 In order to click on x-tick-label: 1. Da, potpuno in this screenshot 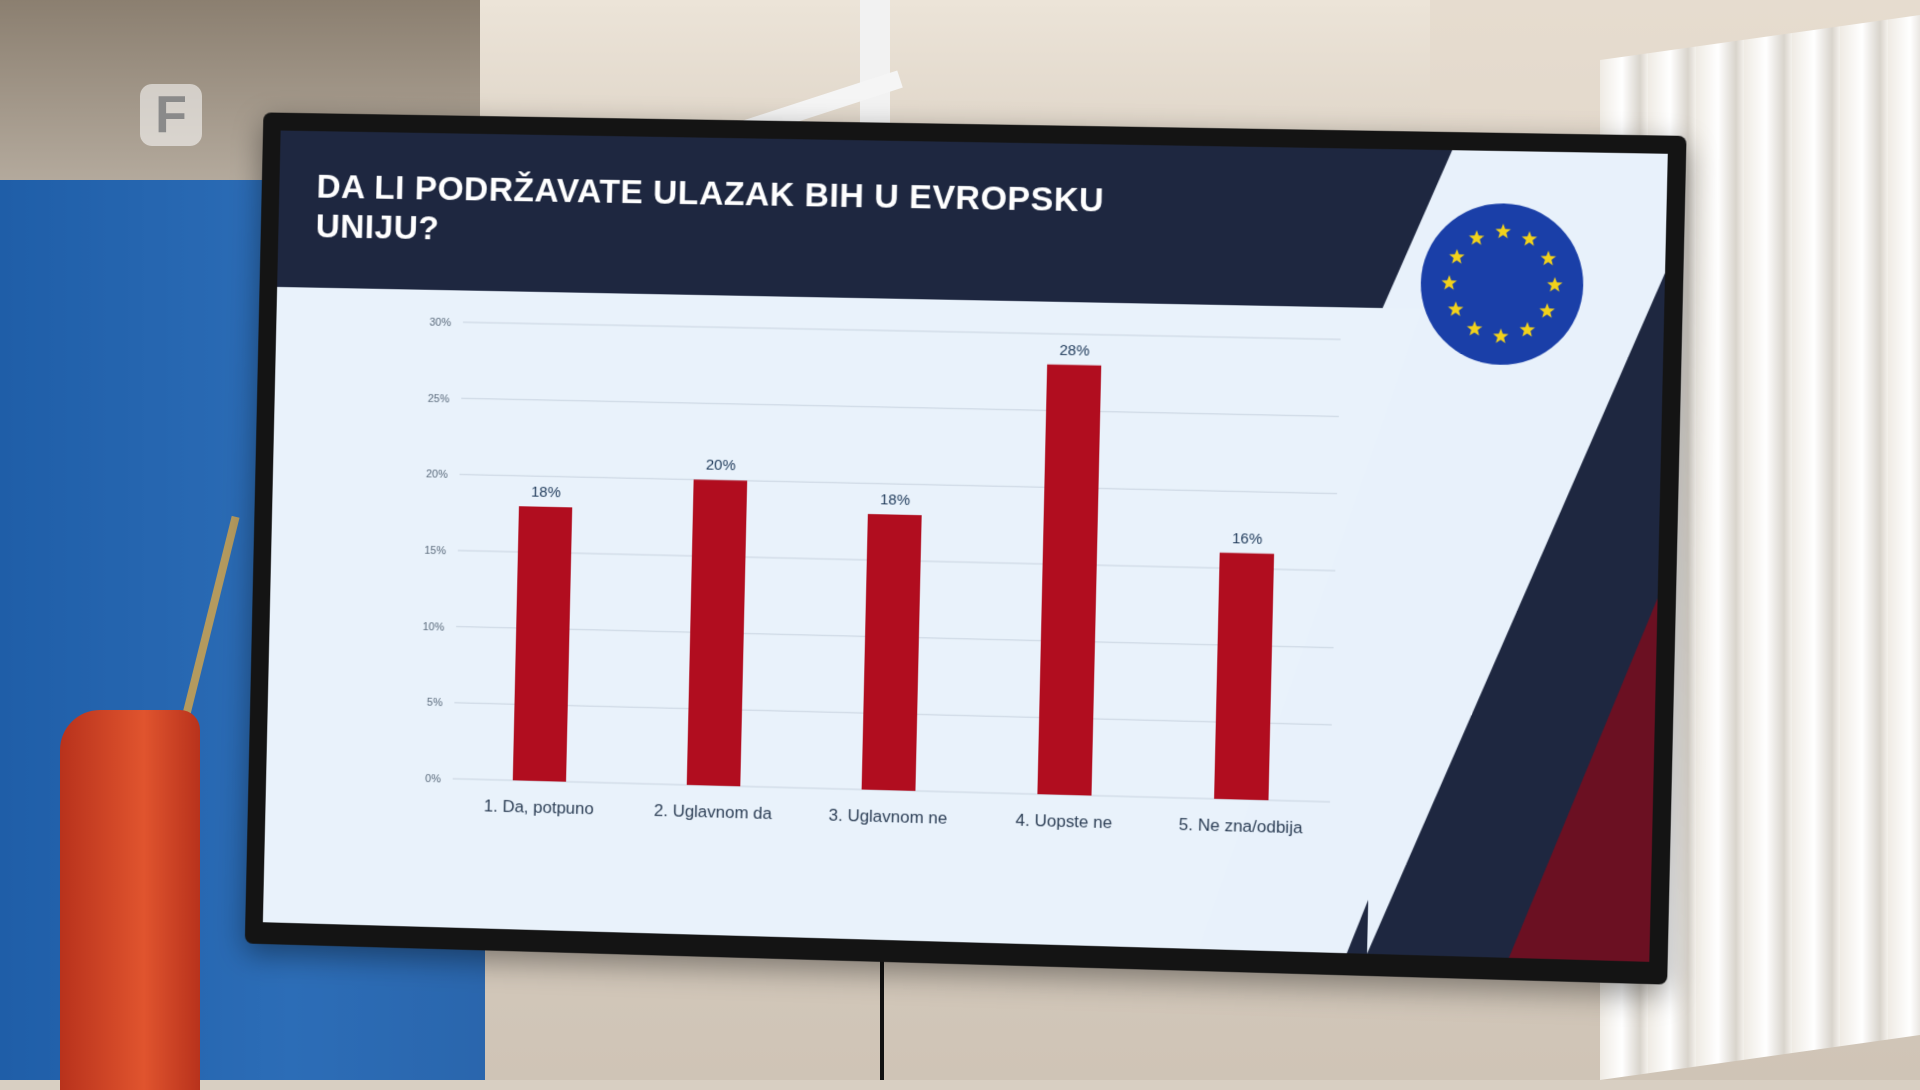, I will do `click(539, 807)`.